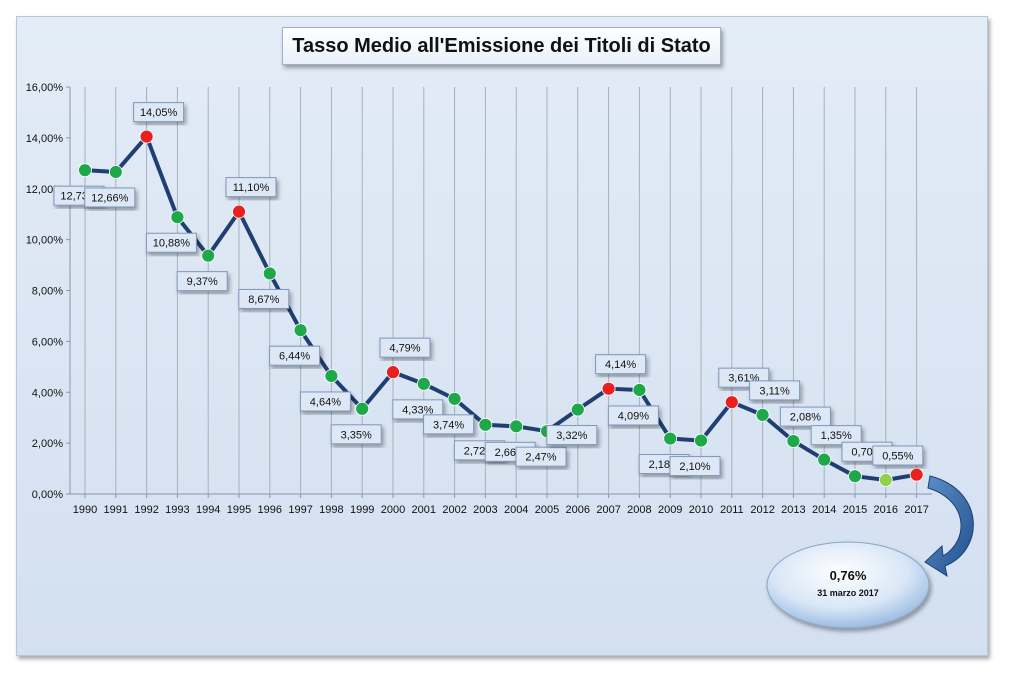  I want to click on data-label-1995: 11,10%, so click(251, 187).